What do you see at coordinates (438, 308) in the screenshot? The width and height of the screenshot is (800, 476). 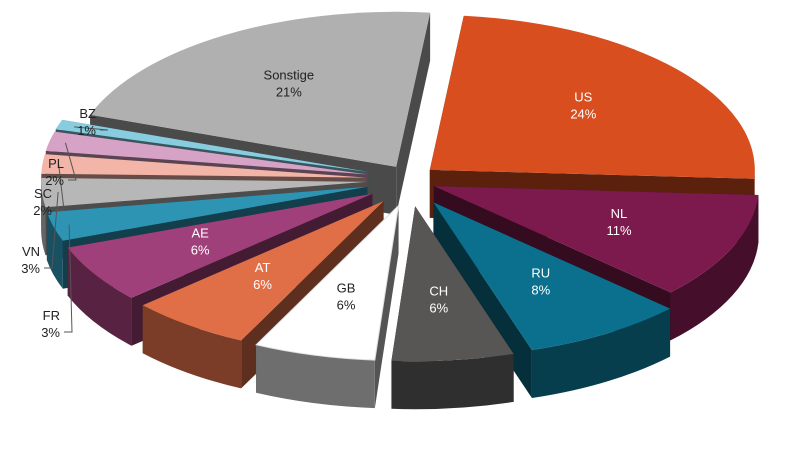 I see `slice-value-ch: 6%` at bounding box center [438, 308].